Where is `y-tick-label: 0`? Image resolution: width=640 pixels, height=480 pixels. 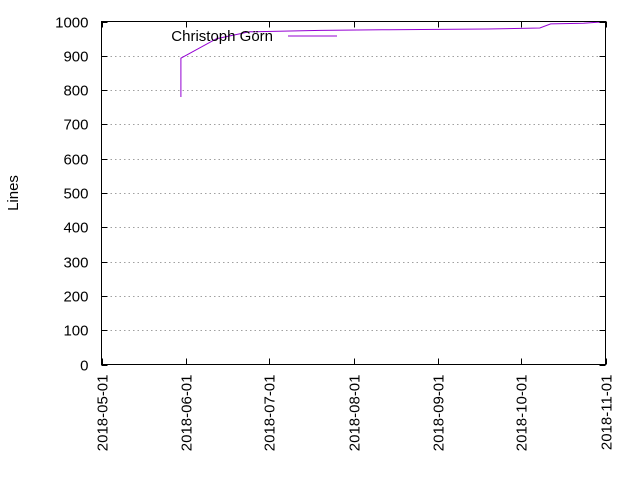 y-tick-label: 0 is located at coordinates (84, 366).